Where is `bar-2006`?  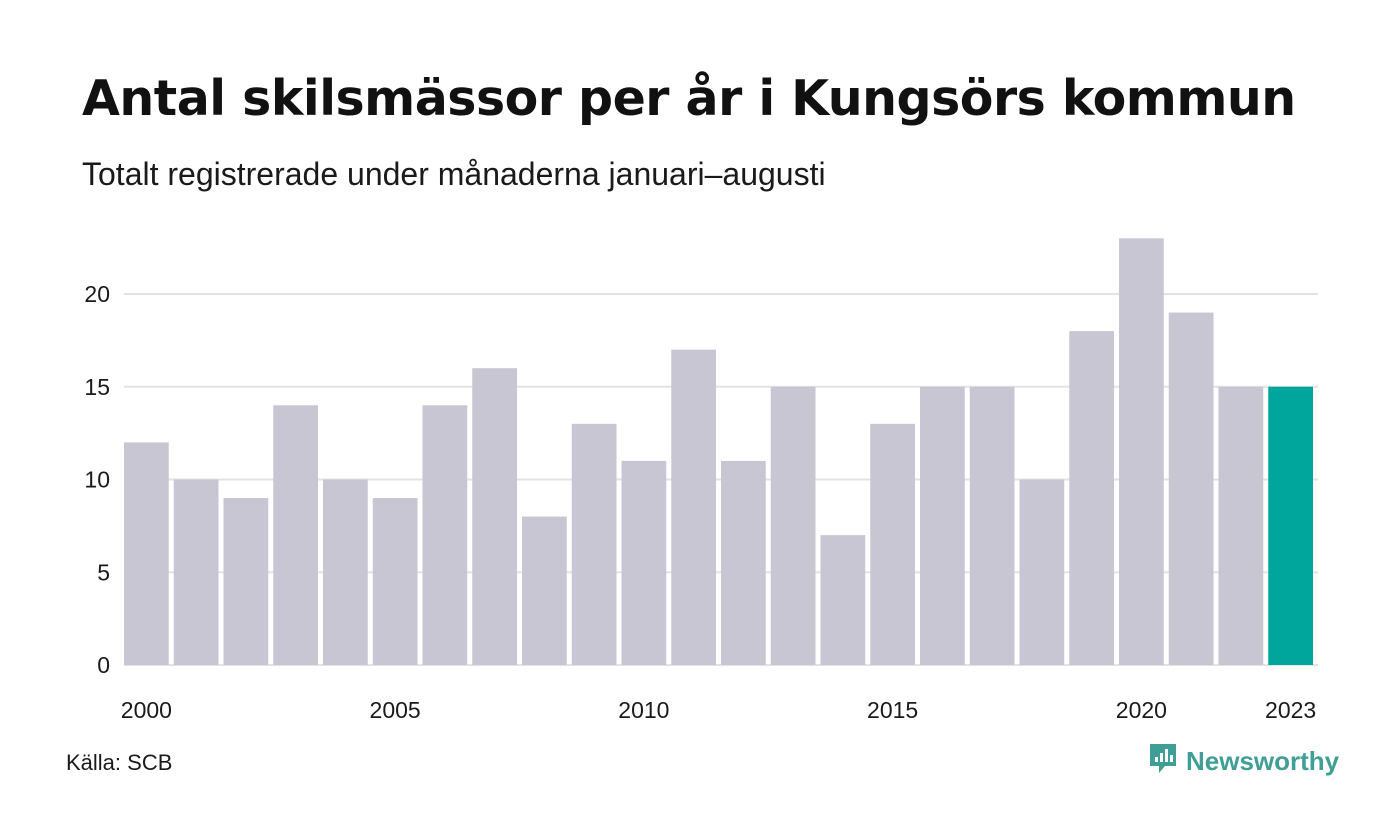 bar-2006 is located at coordinates (445, 535).